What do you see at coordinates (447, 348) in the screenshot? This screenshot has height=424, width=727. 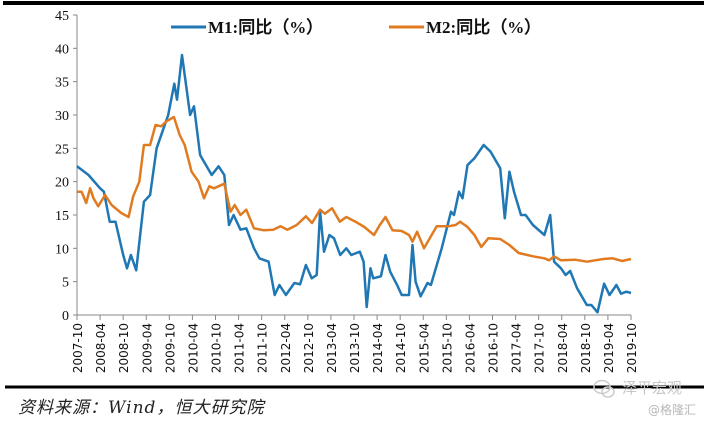 I see `x-tick-label: 2015-10` at bounding box center [447, 348].